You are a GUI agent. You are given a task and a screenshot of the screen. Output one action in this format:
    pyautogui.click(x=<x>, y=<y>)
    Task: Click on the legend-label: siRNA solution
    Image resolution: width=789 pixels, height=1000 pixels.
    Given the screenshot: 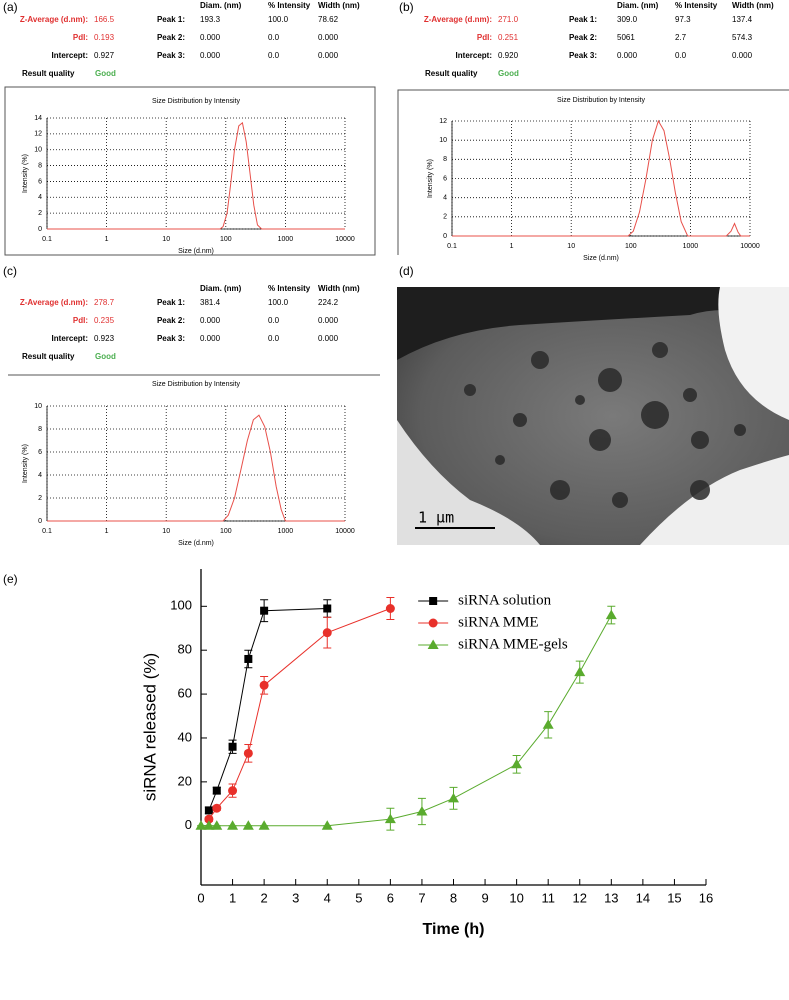 What is the action you would take?
    pyautogui.click(x=504, y=600)
    